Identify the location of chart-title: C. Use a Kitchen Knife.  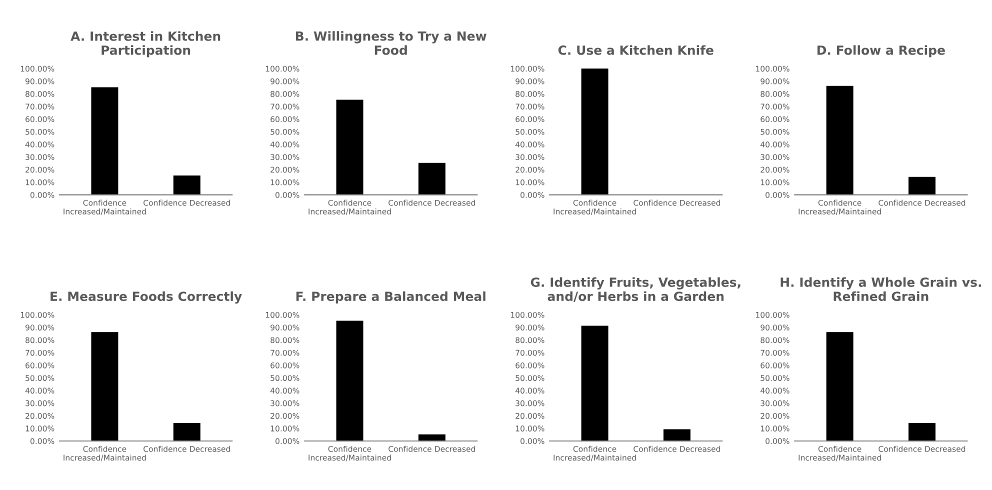
(636, 50).